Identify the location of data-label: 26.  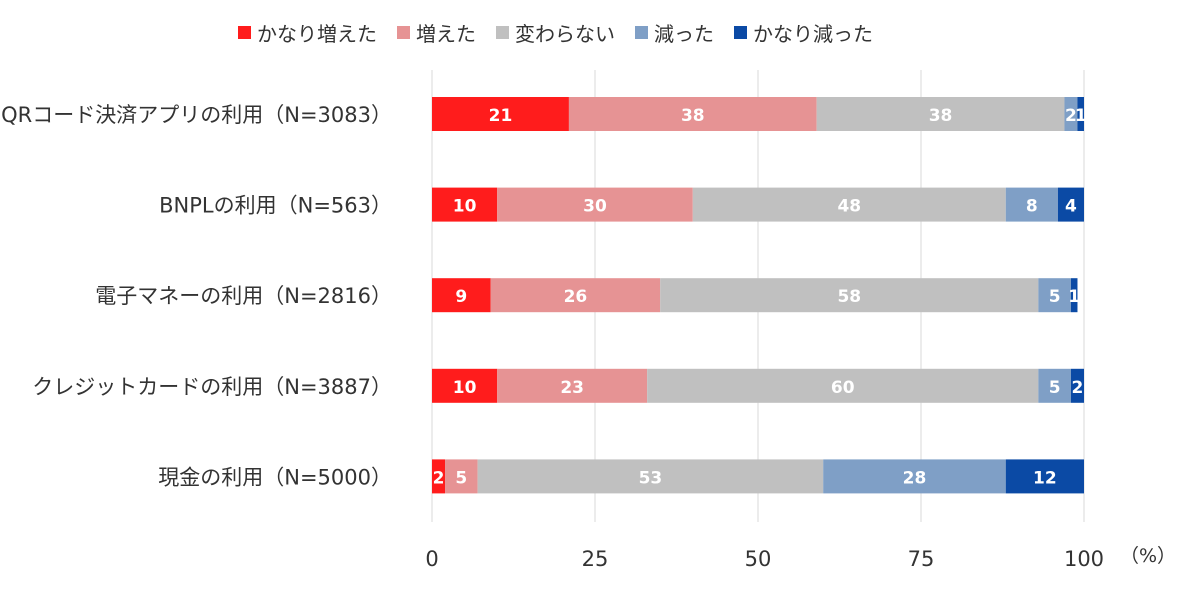
(576, 297).